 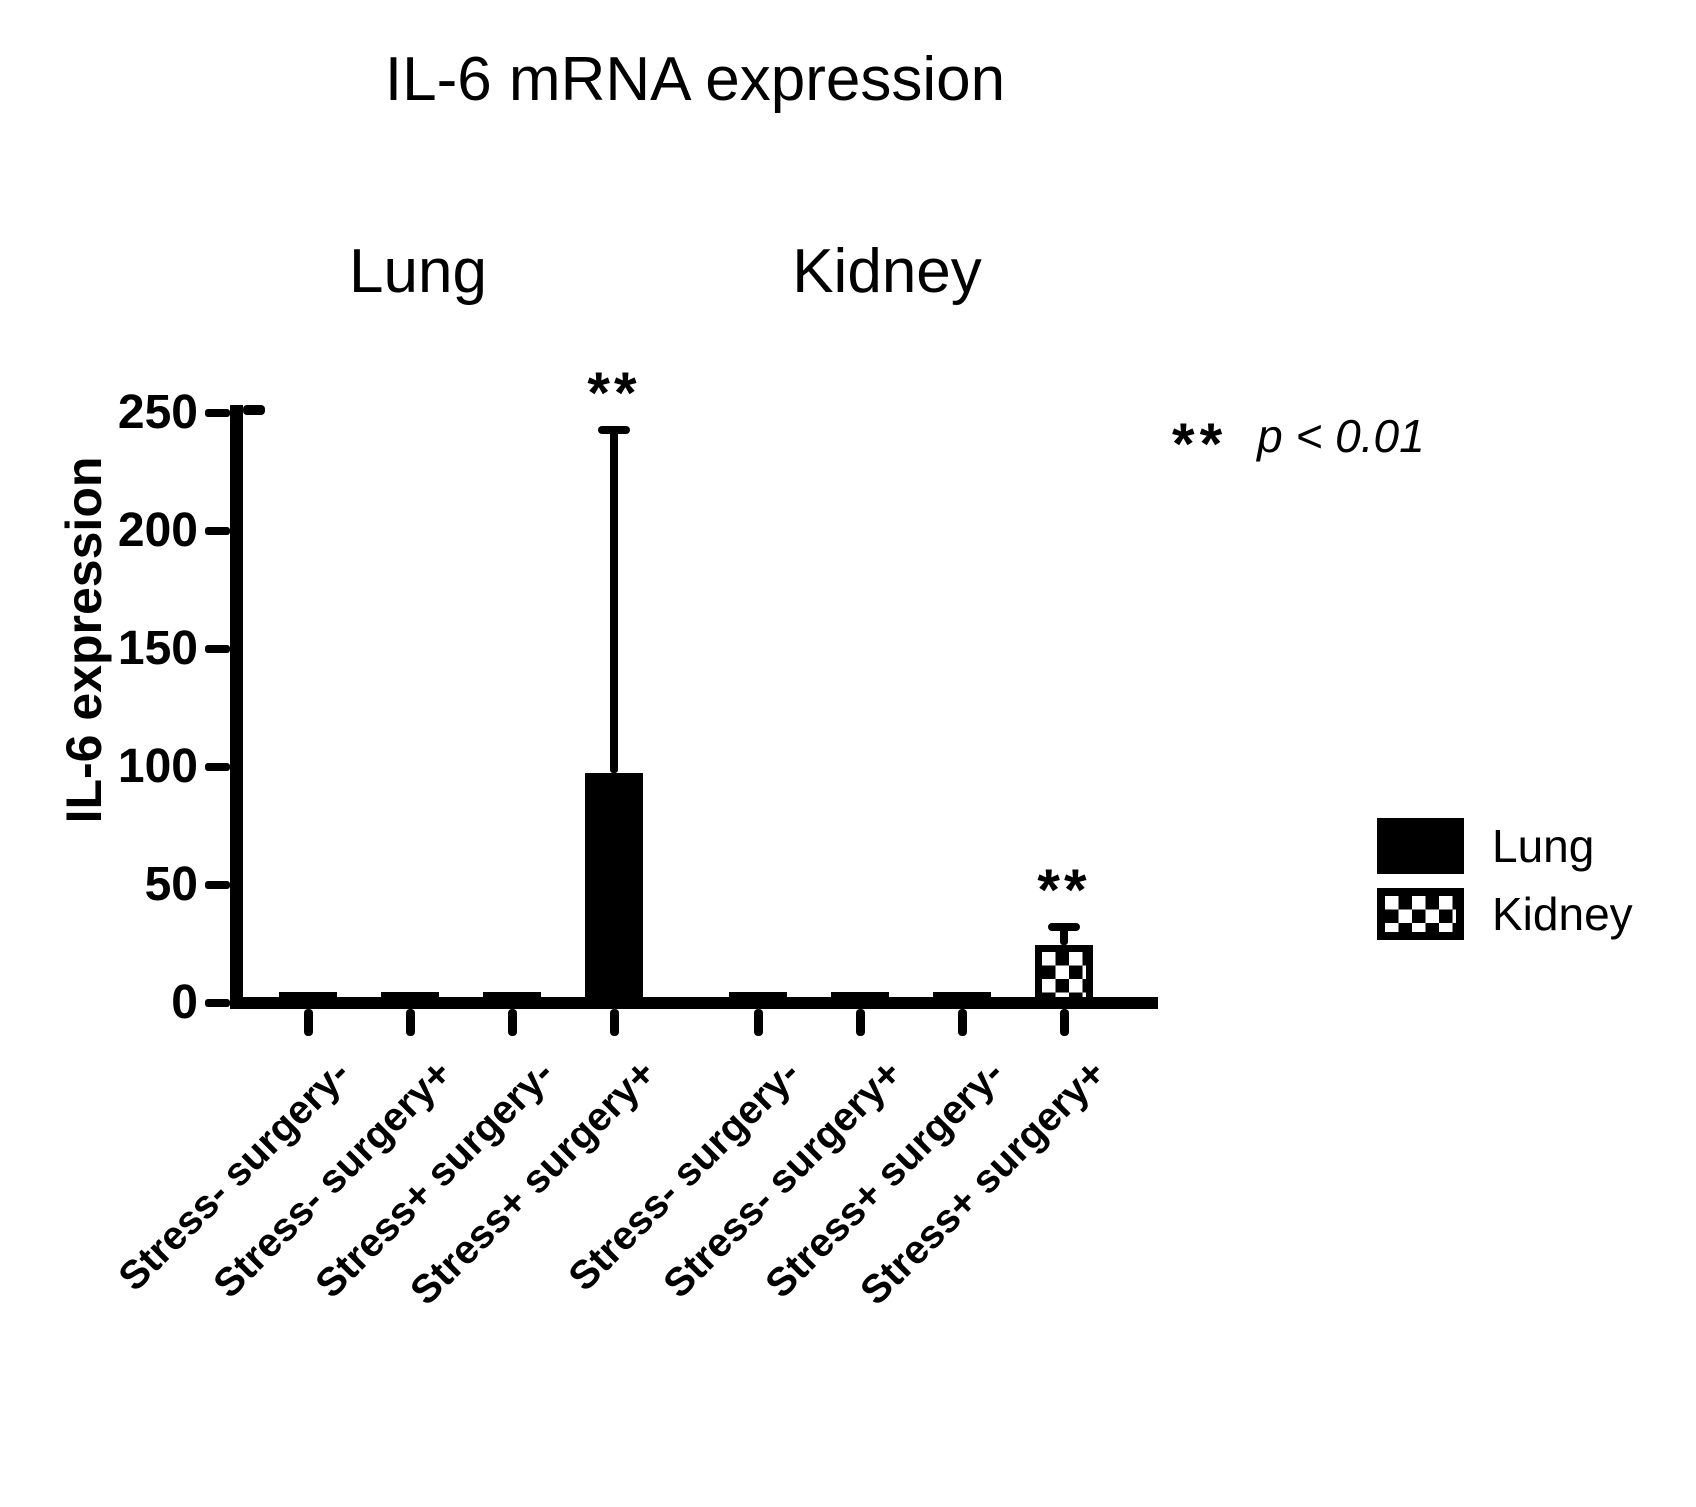 What do you see at coordinates (1505, 879) in the screenshot?
I see `legend: Lung Kidney` at bounding box center [1505, 879].